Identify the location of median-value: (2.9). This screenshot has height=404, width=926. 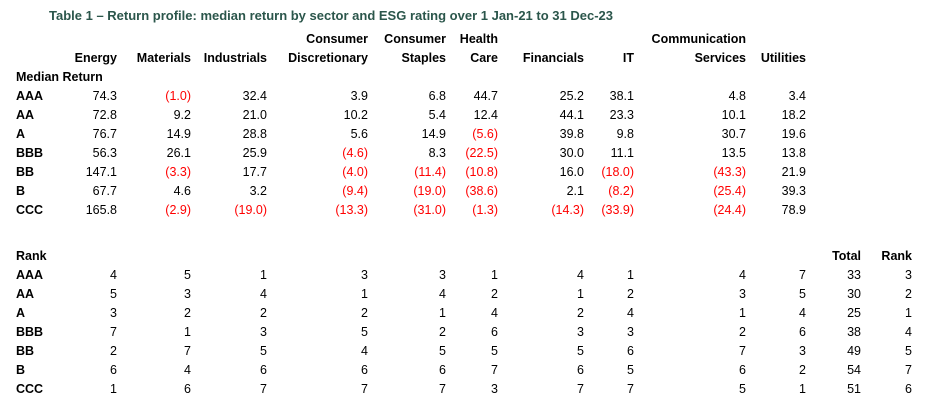
(178, 210).